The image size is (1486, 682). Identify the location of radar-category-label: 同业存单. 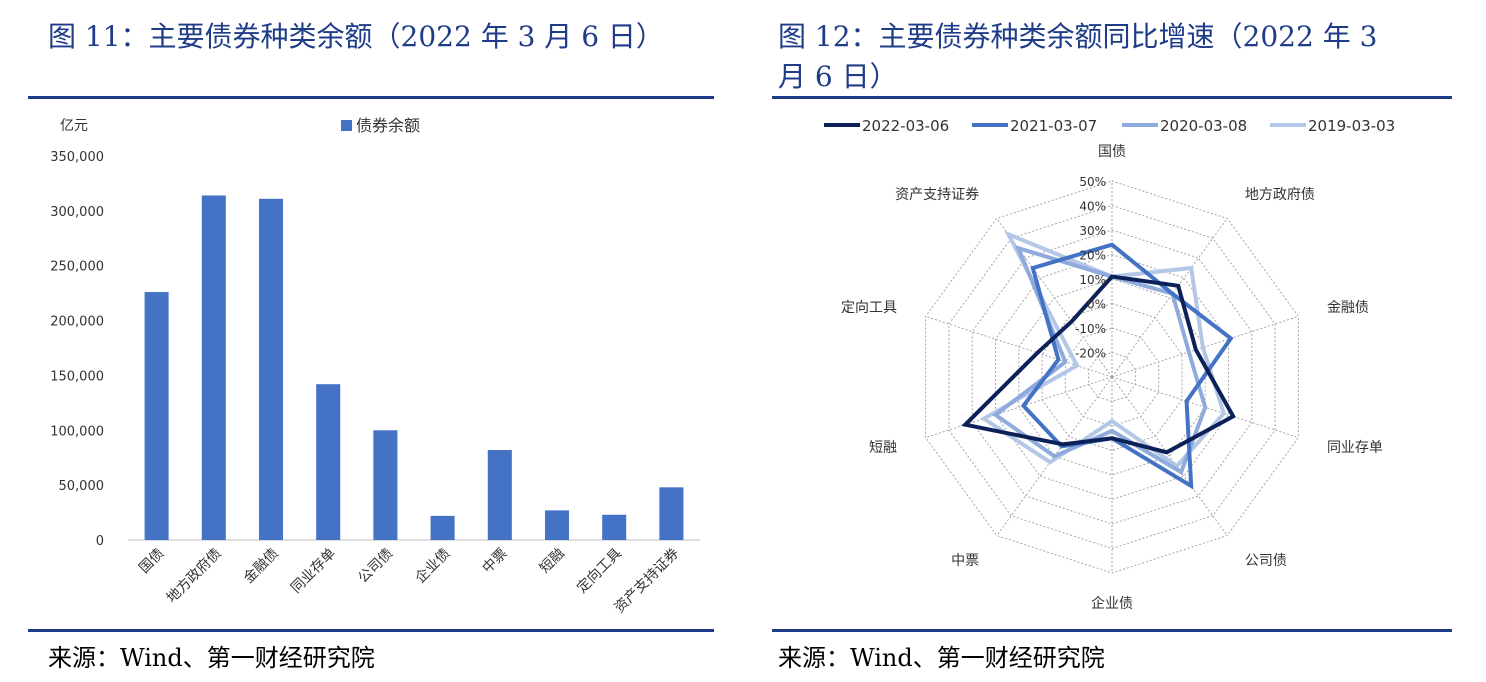
(1355, 448).